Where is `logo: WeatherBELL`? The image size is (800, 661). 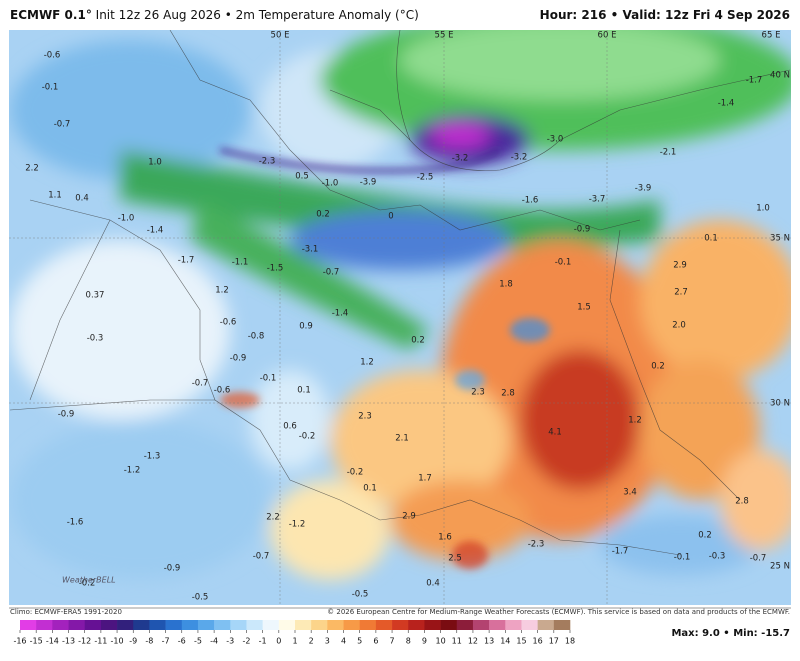
logo: WeatherBELL is located at coordinates (89, 580).